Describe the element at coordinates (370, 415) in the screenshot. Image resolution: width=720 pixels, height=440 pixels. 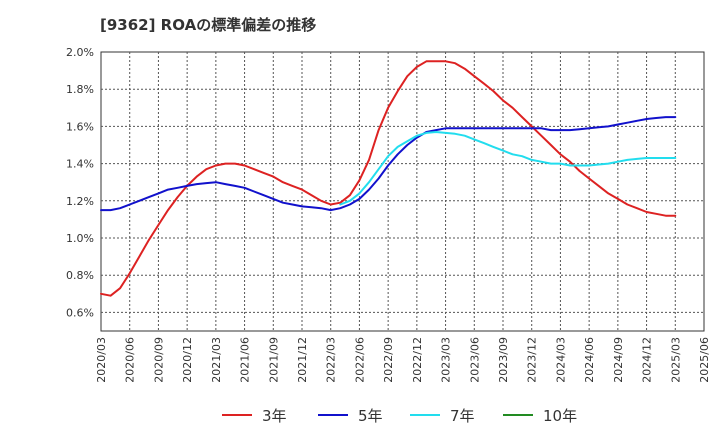
I see `legend-label: 5年` at that location.